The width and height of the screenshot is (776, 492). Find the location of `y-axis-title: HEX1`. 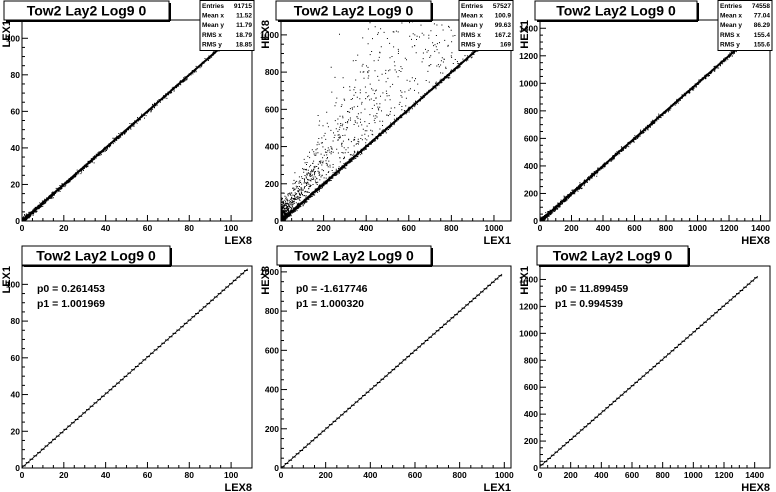

y-axis-title: HEX1 is located at coordinates (525, 280).